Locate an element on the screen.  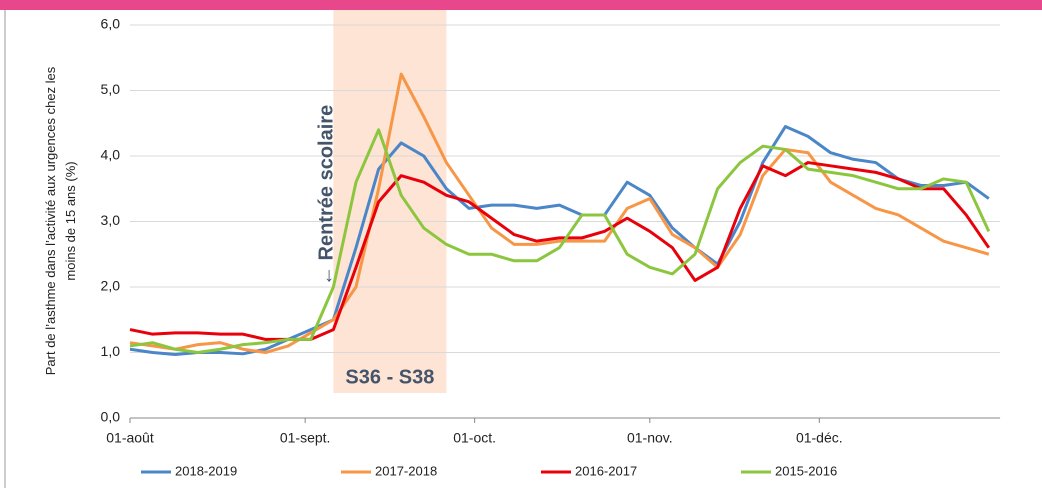
x-tick-label: 01-sept. is located at coordinates (305, 438).